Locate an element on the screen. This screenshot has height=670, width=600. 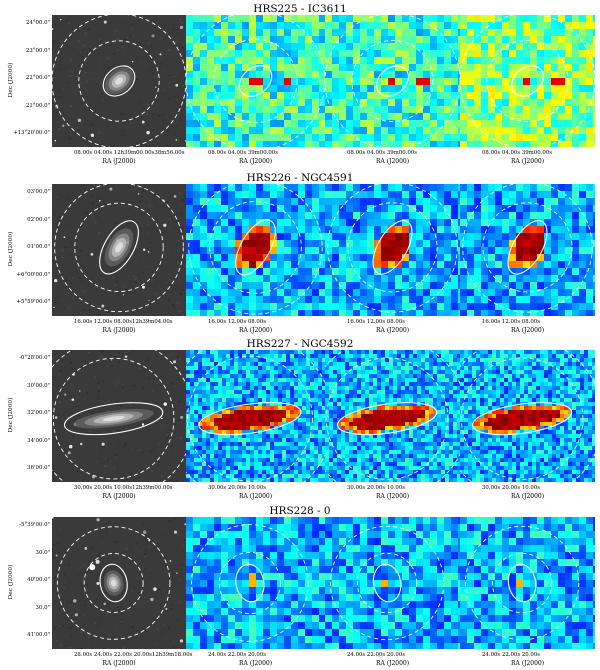
y-tick-label: 03'00.0" is located at coordinates (26, 192).